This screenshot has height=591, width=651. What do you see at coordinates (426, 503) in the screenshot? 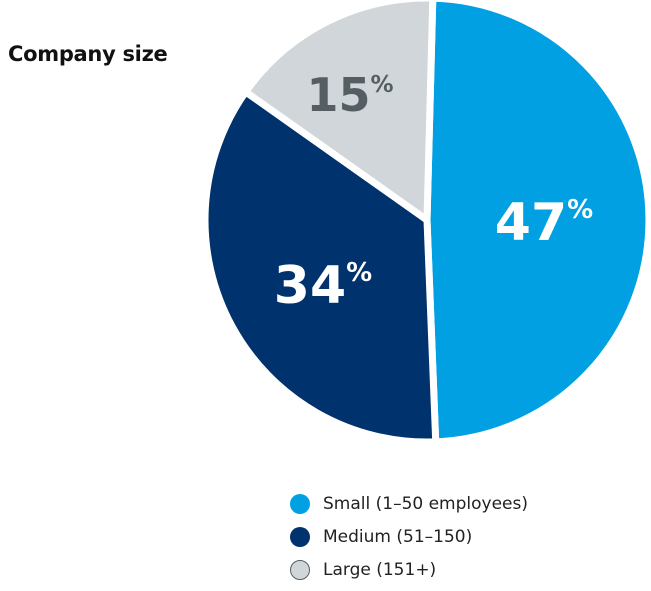
I see `legend-label-small: Small (1–50 employees)` at bounding box center [426, 503].